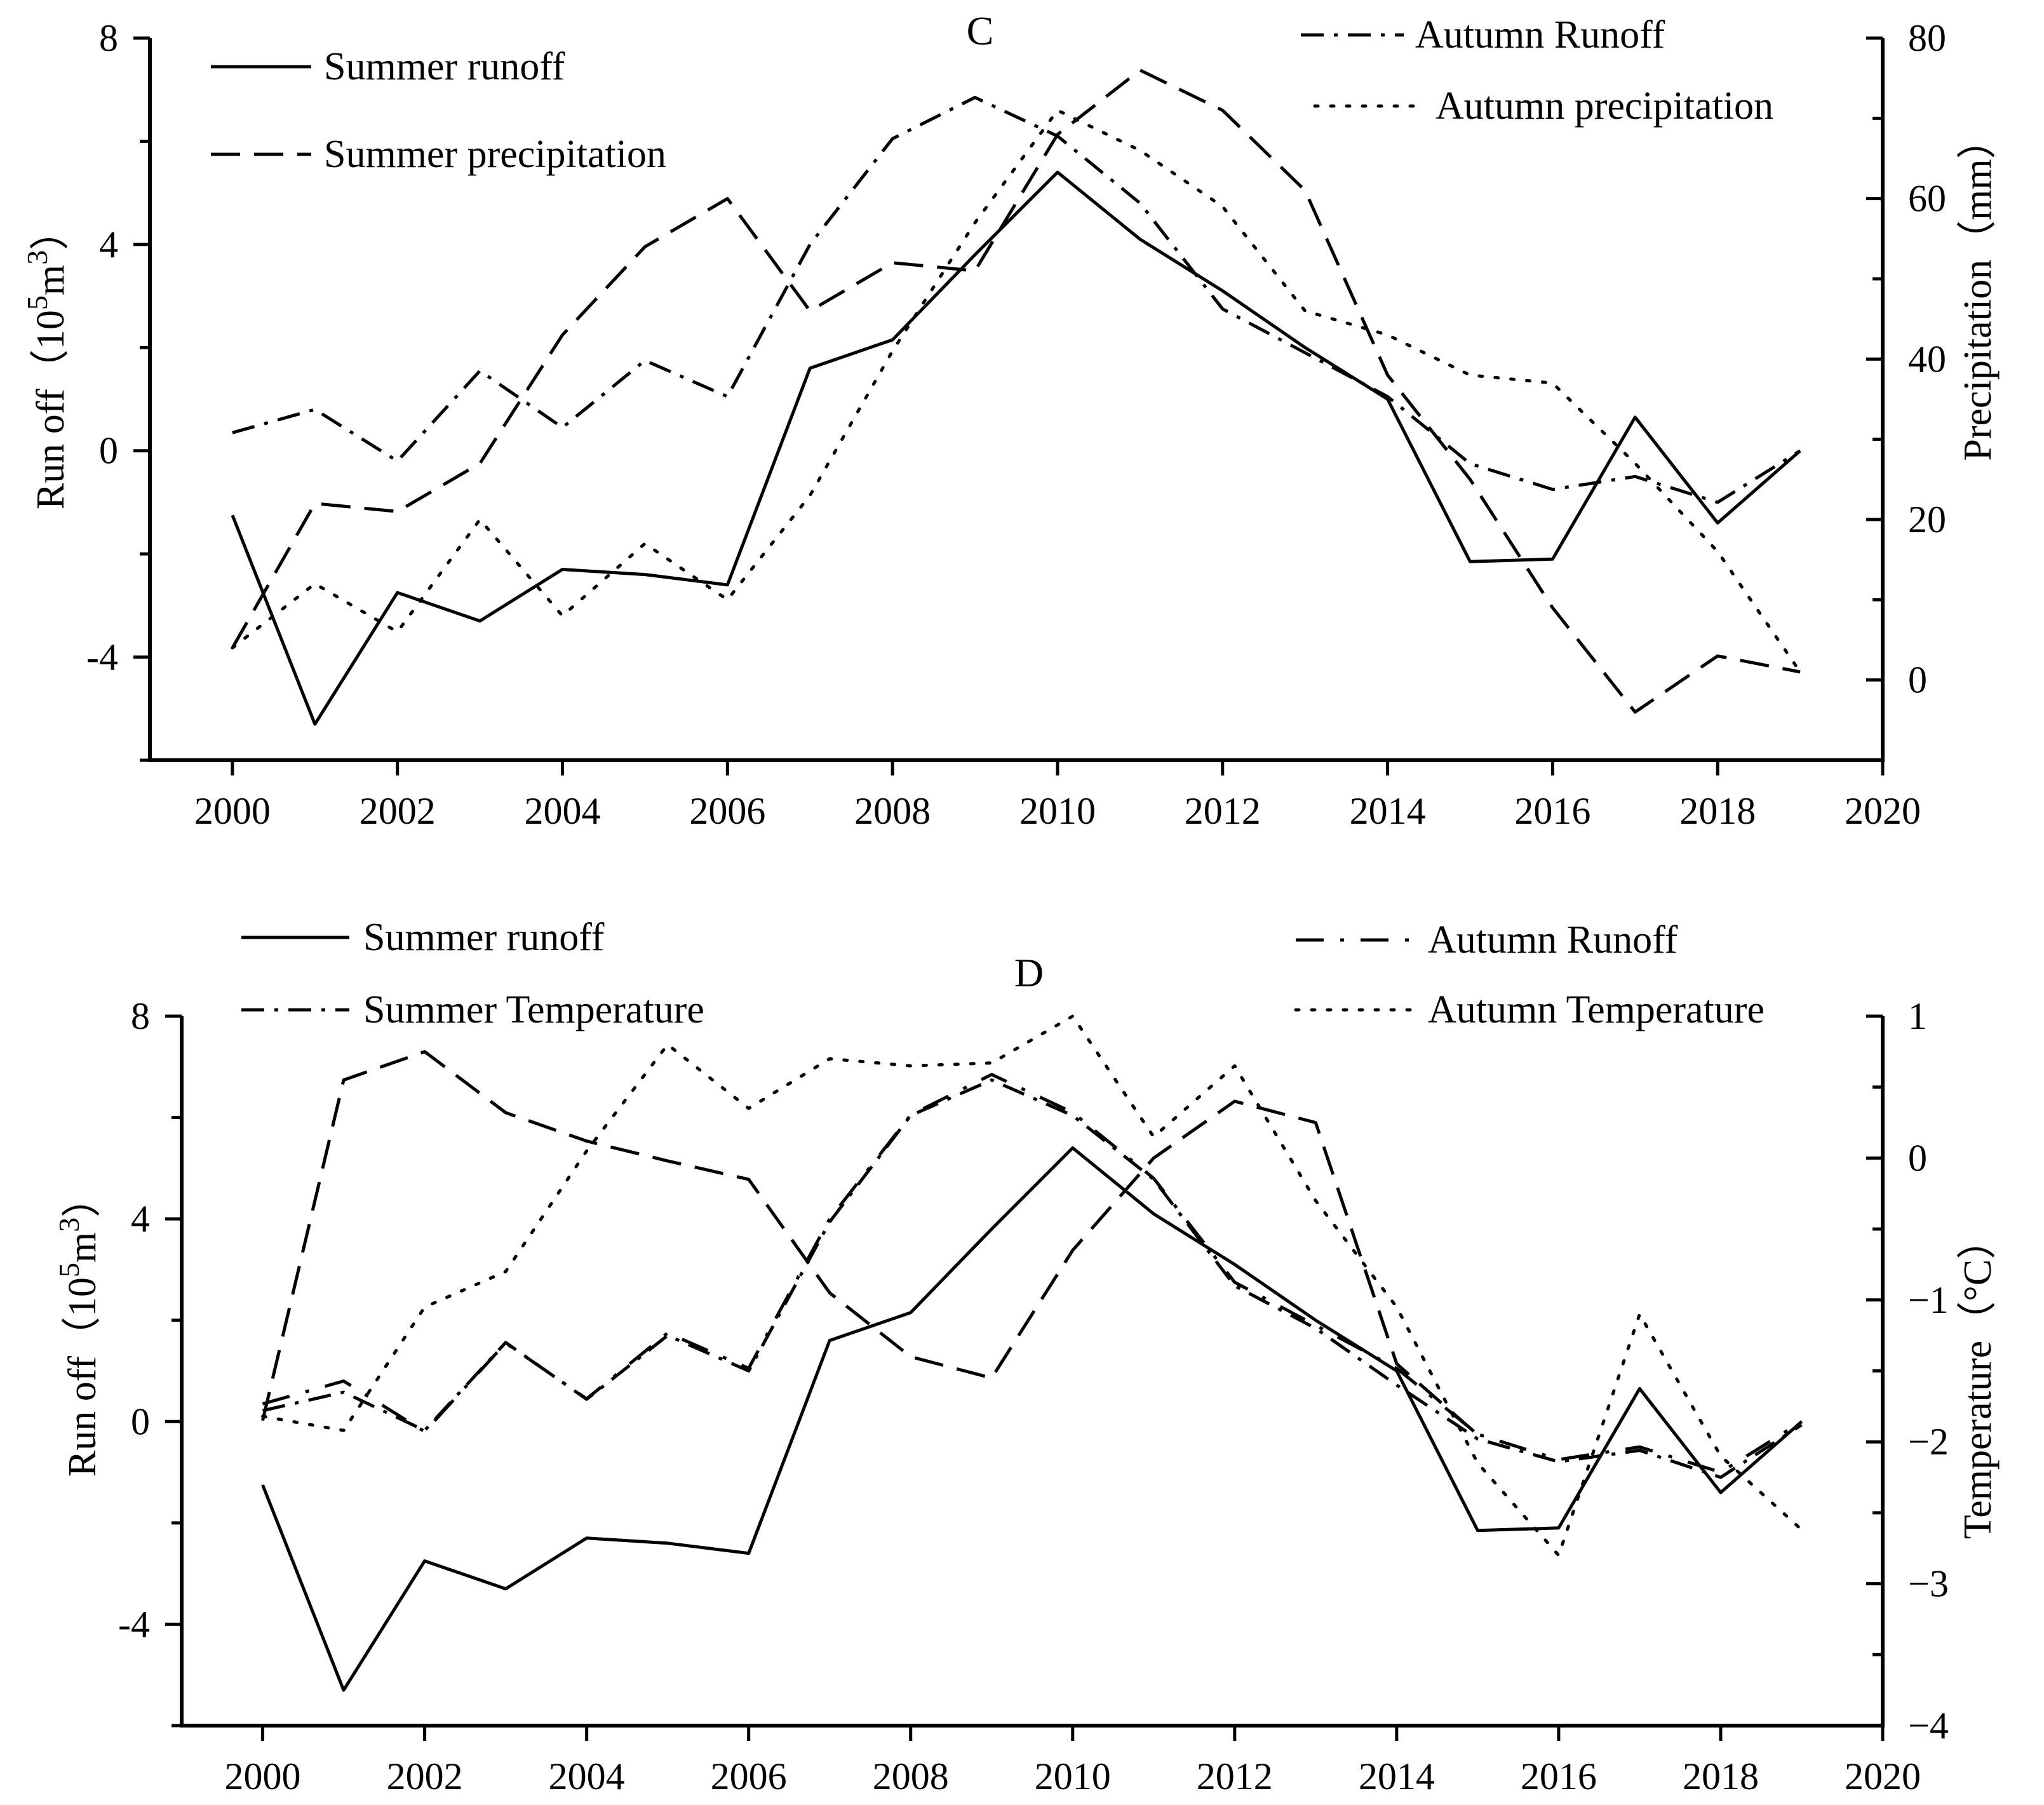 The height and width of the screenshot is (1805, 2044). I want to click on panel-title: C, so click(981, 30).